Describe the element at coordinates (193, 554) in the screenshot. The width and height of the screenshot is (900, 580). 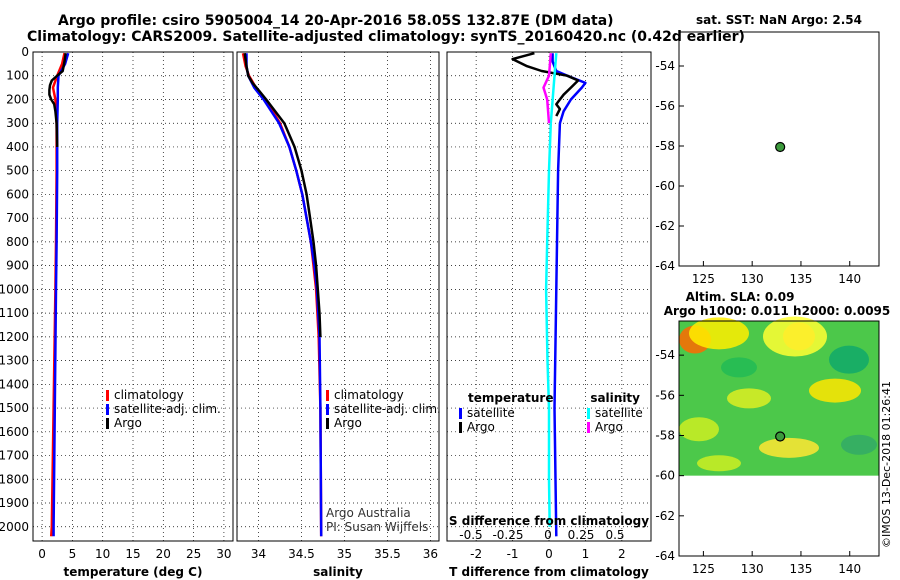
I see `temperature-xtick-label: 25` at that location.